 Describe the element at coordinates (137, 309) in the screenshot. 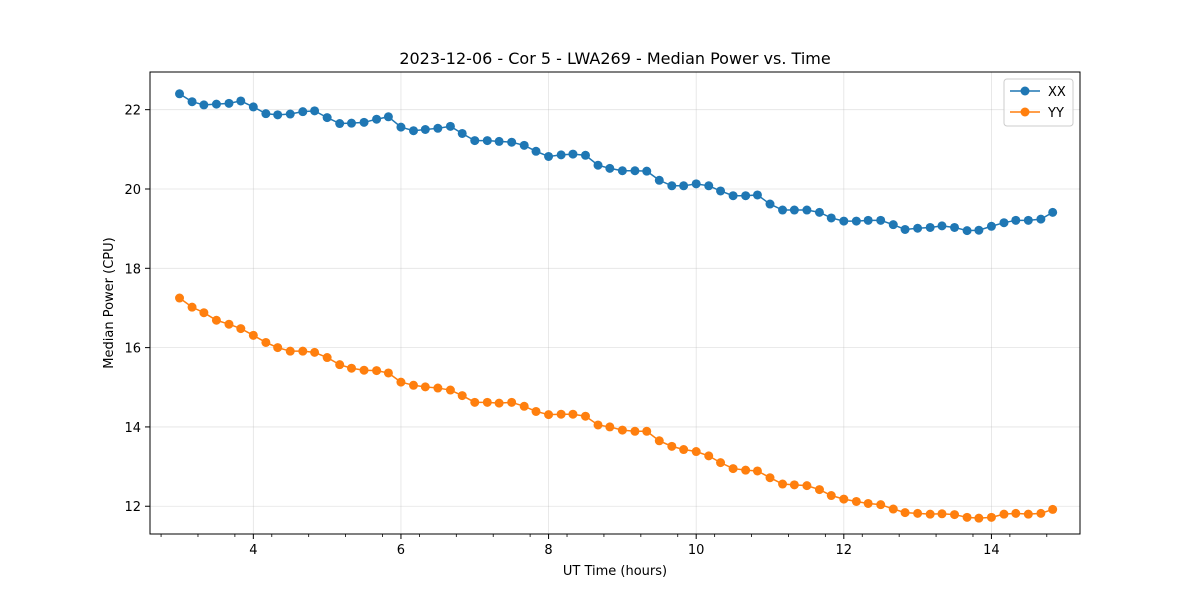

I see `y-axis: 12 14 16 18 20 22` at that location.